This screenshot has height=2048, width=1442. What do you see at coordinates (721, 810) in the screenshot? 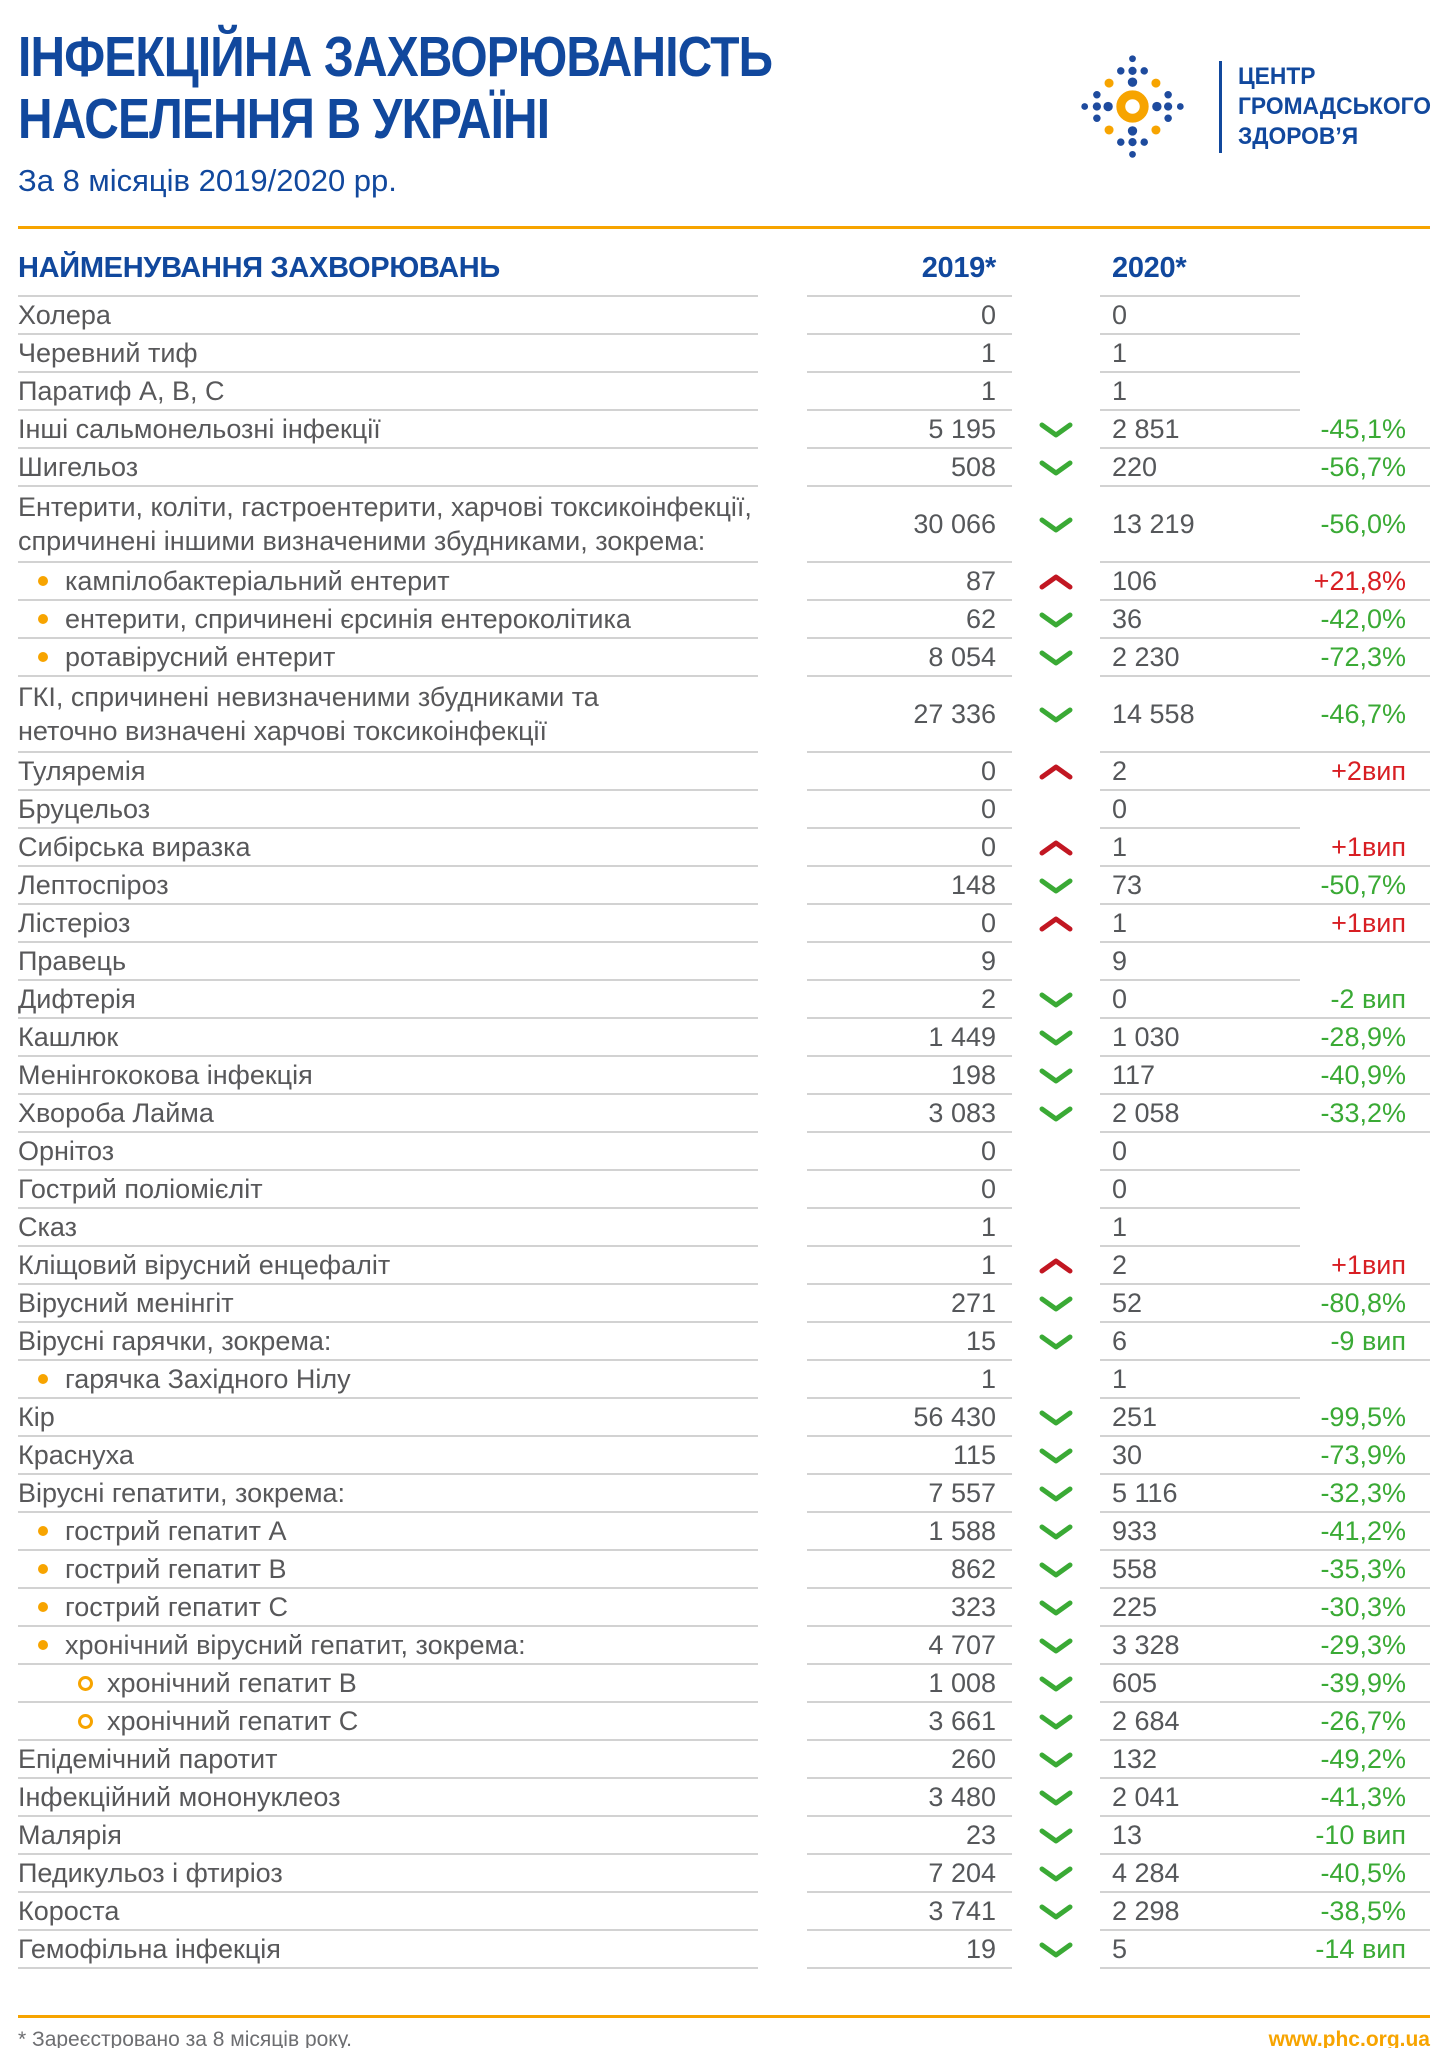
I see `table-row: Бруцельоз 0 0` at bounding box center [721, 810].